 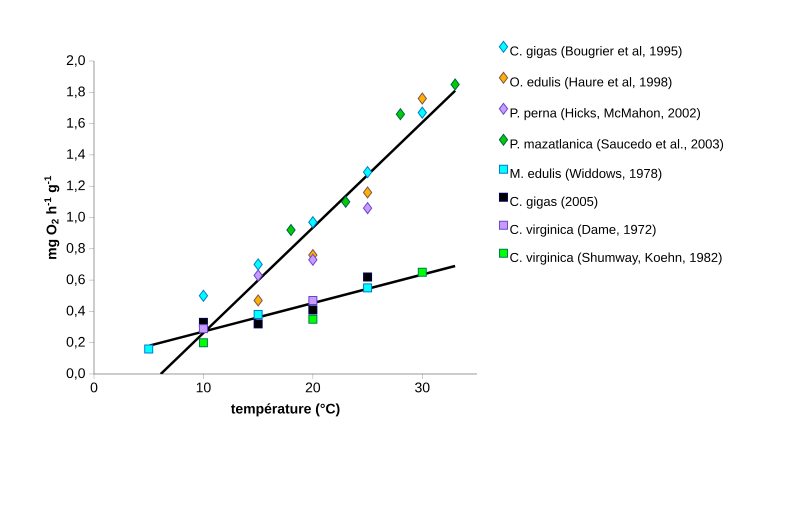 What do you see at coordinates (596, 52) in the screenshot?
I see `legend-label: C. gigas (Bougrier et al, 1995)` at bounding box center [596, 52].